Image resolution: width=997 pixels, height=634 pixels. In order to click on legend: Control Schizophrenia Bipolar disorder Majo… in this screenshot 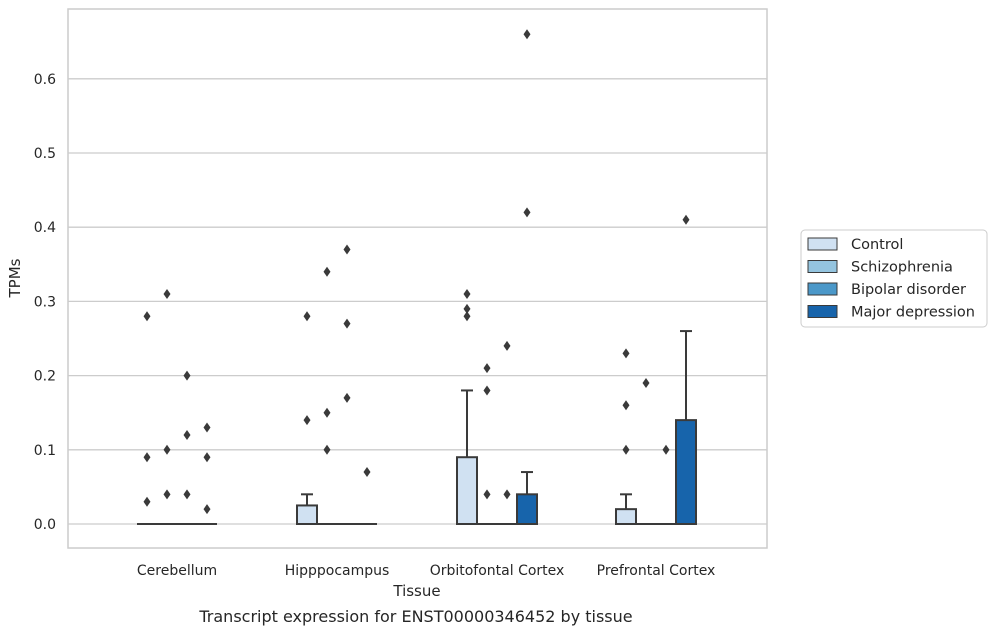, I will do `click(894, 278)`.